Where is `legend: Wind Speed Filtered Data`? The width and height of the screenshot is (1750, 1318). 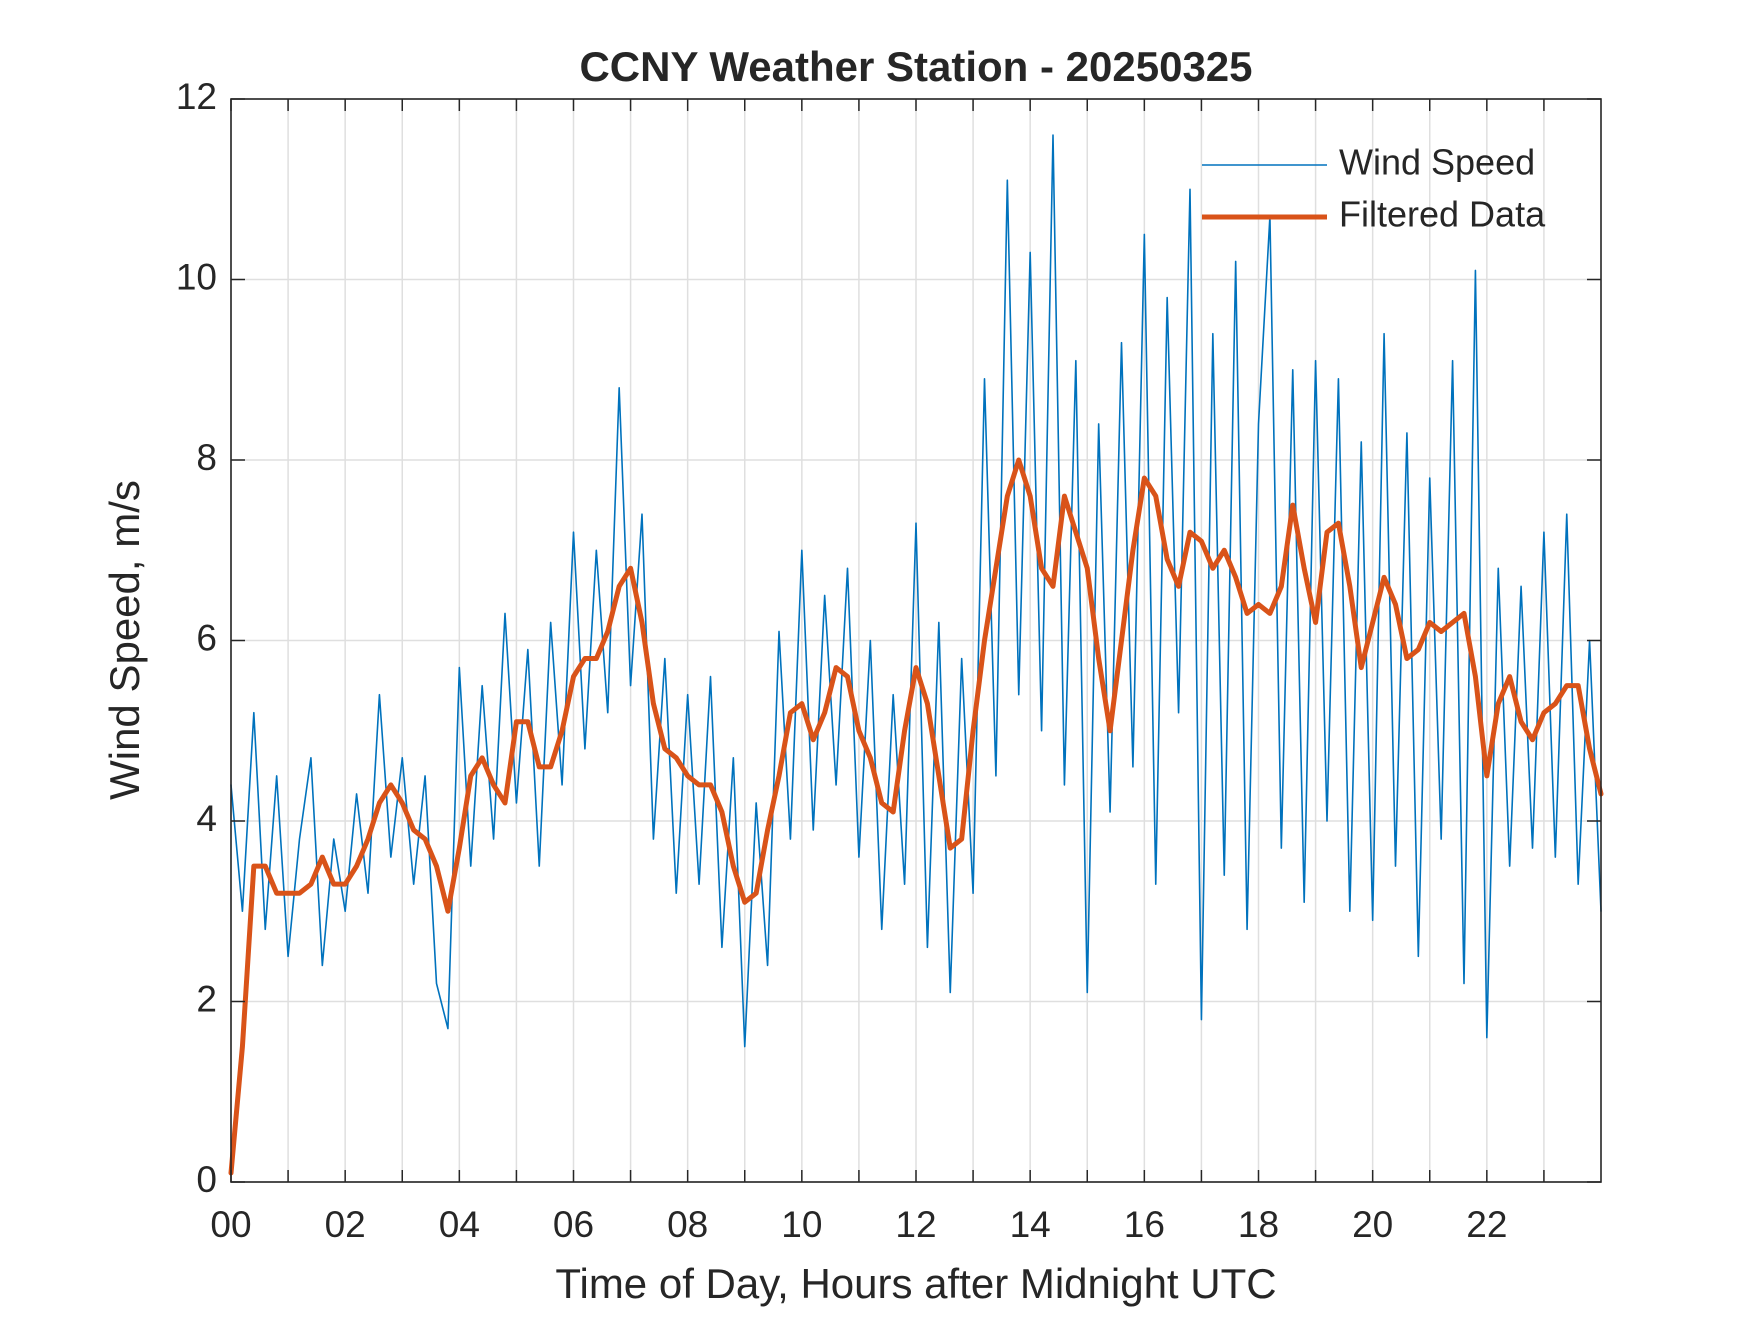 legend: Wind Speed Filtered Data is located at coordinates (1374, 188).